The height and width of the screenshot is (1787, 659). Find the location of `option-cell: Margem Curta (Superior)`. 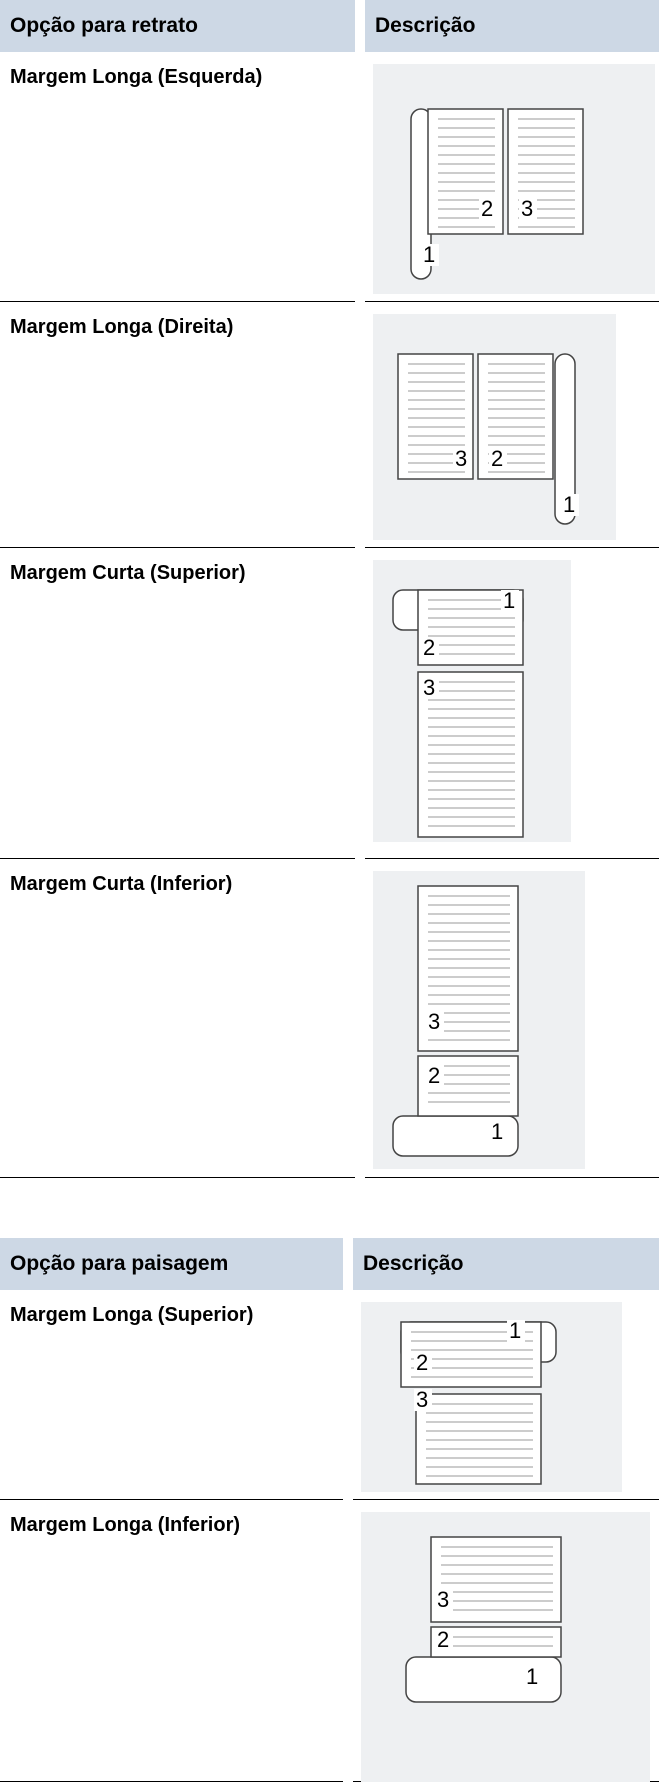

option-cell: Margem Curta (Superior) is located at coordinates (177, 703).